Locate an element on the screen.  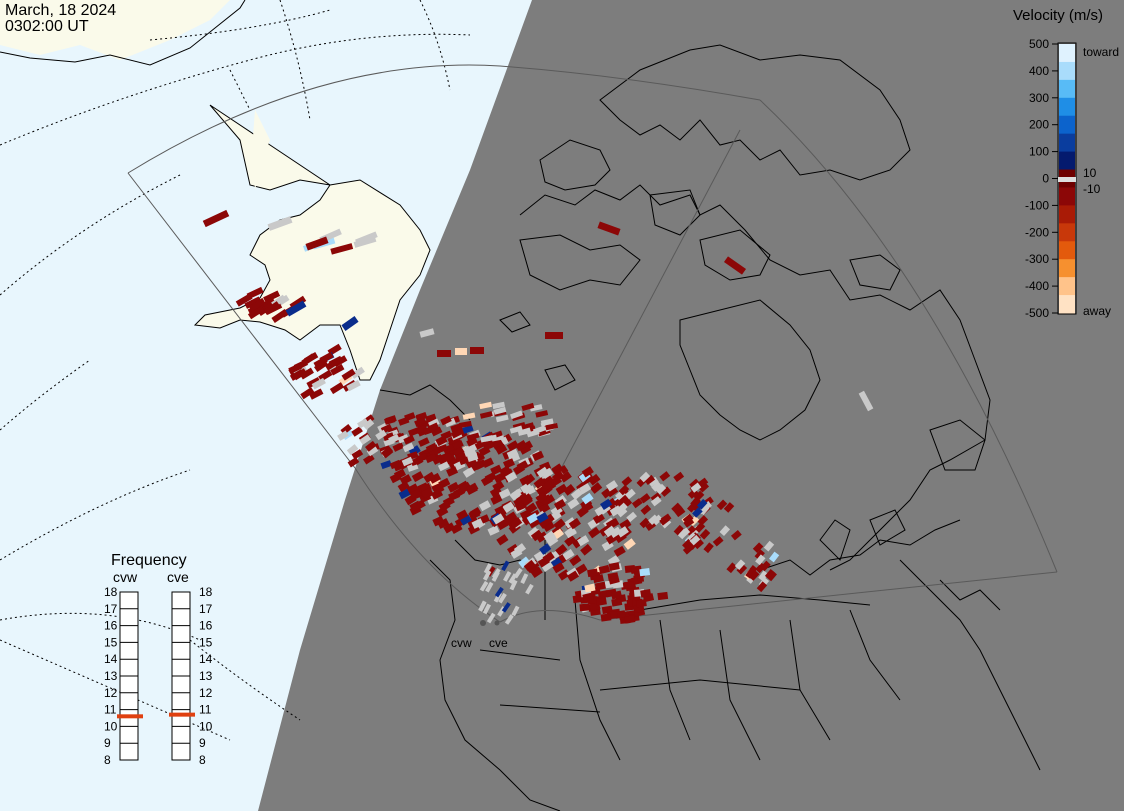
frequency-label-right: 15 is located at coordinates (206, 642).